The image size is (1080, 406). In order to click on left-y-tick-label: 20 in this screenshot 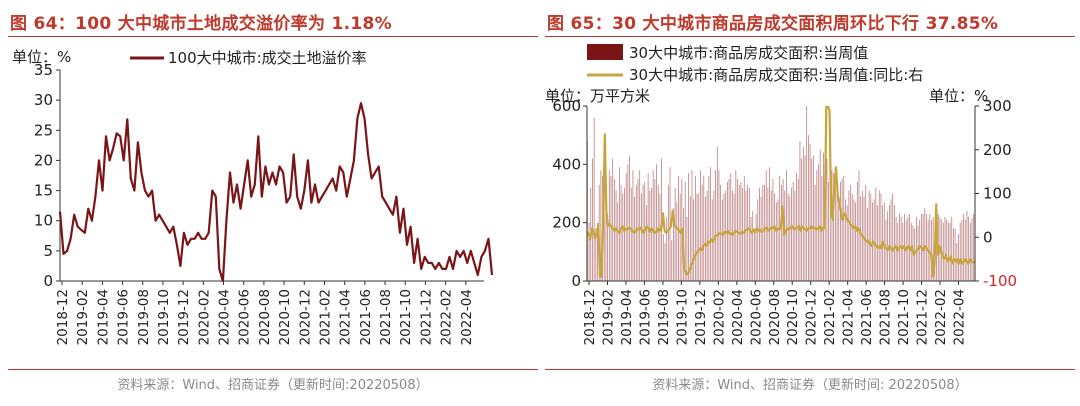, I will do `click(43, 160)`.